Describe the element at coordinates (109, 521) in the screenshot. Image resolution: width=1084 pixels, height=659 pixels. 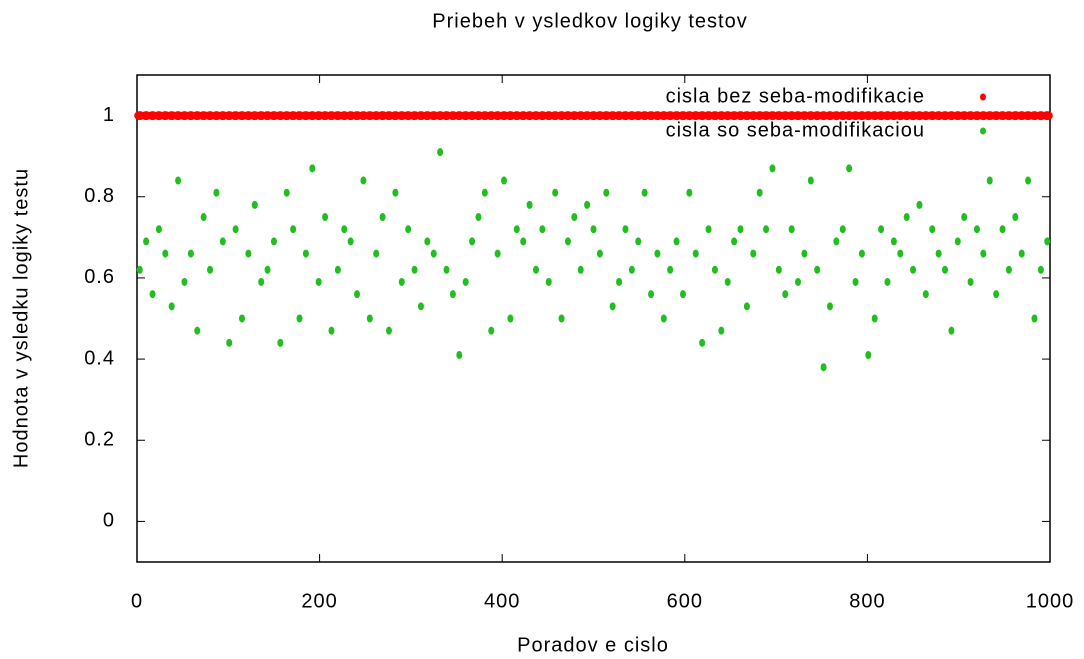
I see `y-tick-label: 0` at that location.